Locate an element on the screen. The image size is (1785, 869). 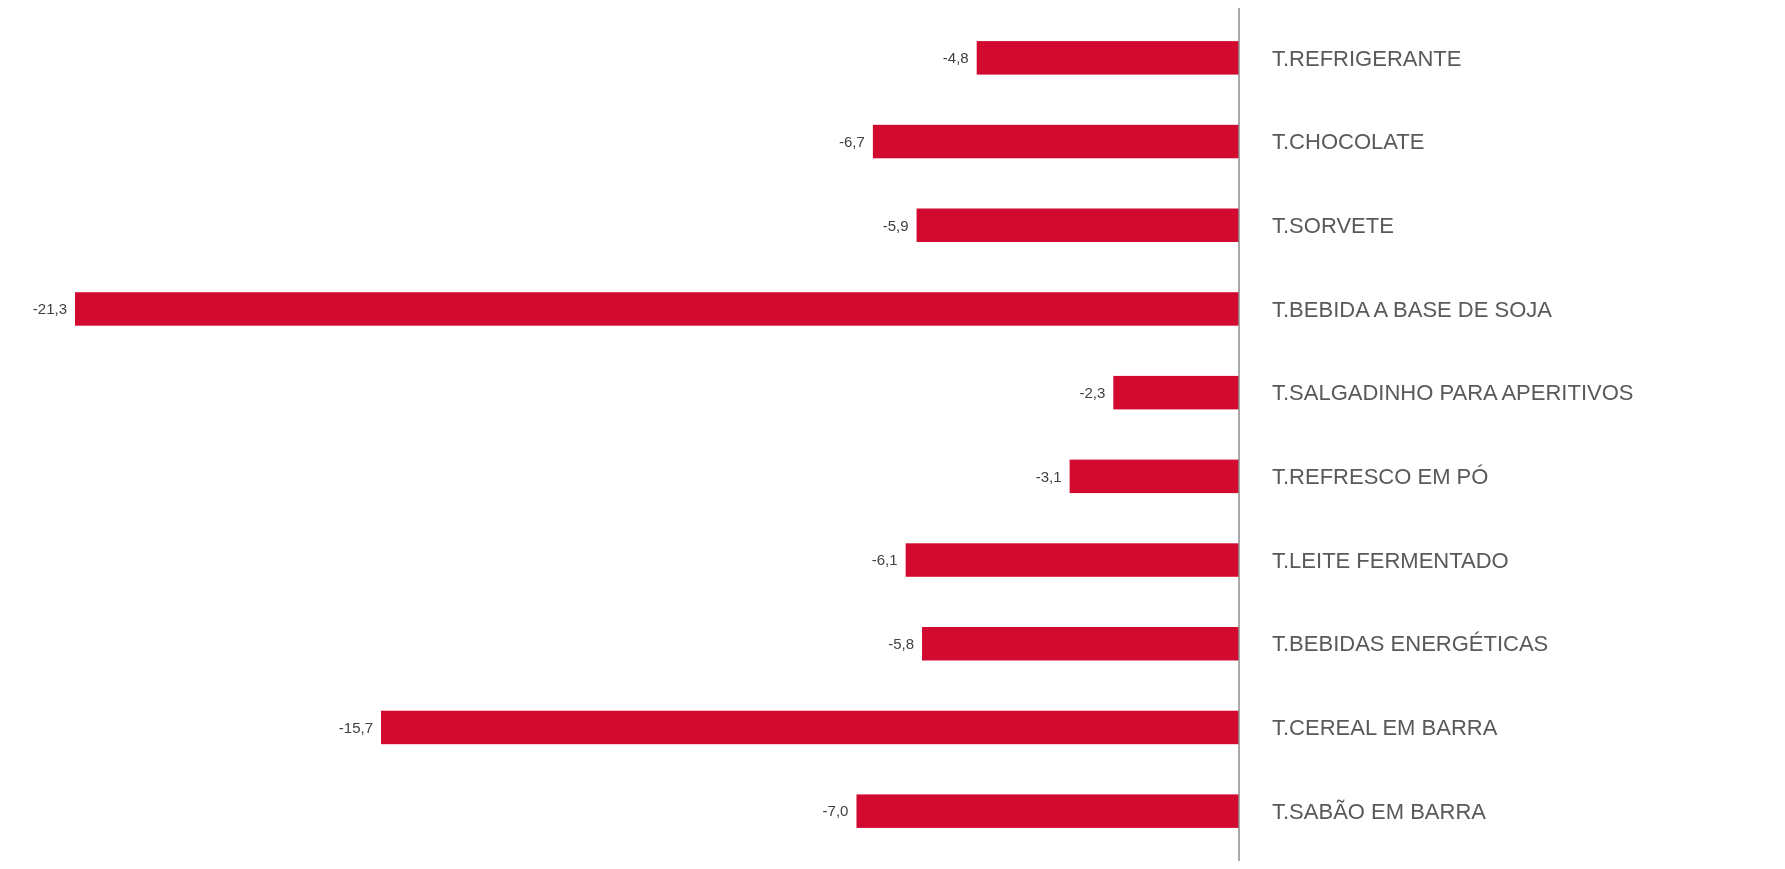
data-label: -5,8 is located at coordinates (901, 643).